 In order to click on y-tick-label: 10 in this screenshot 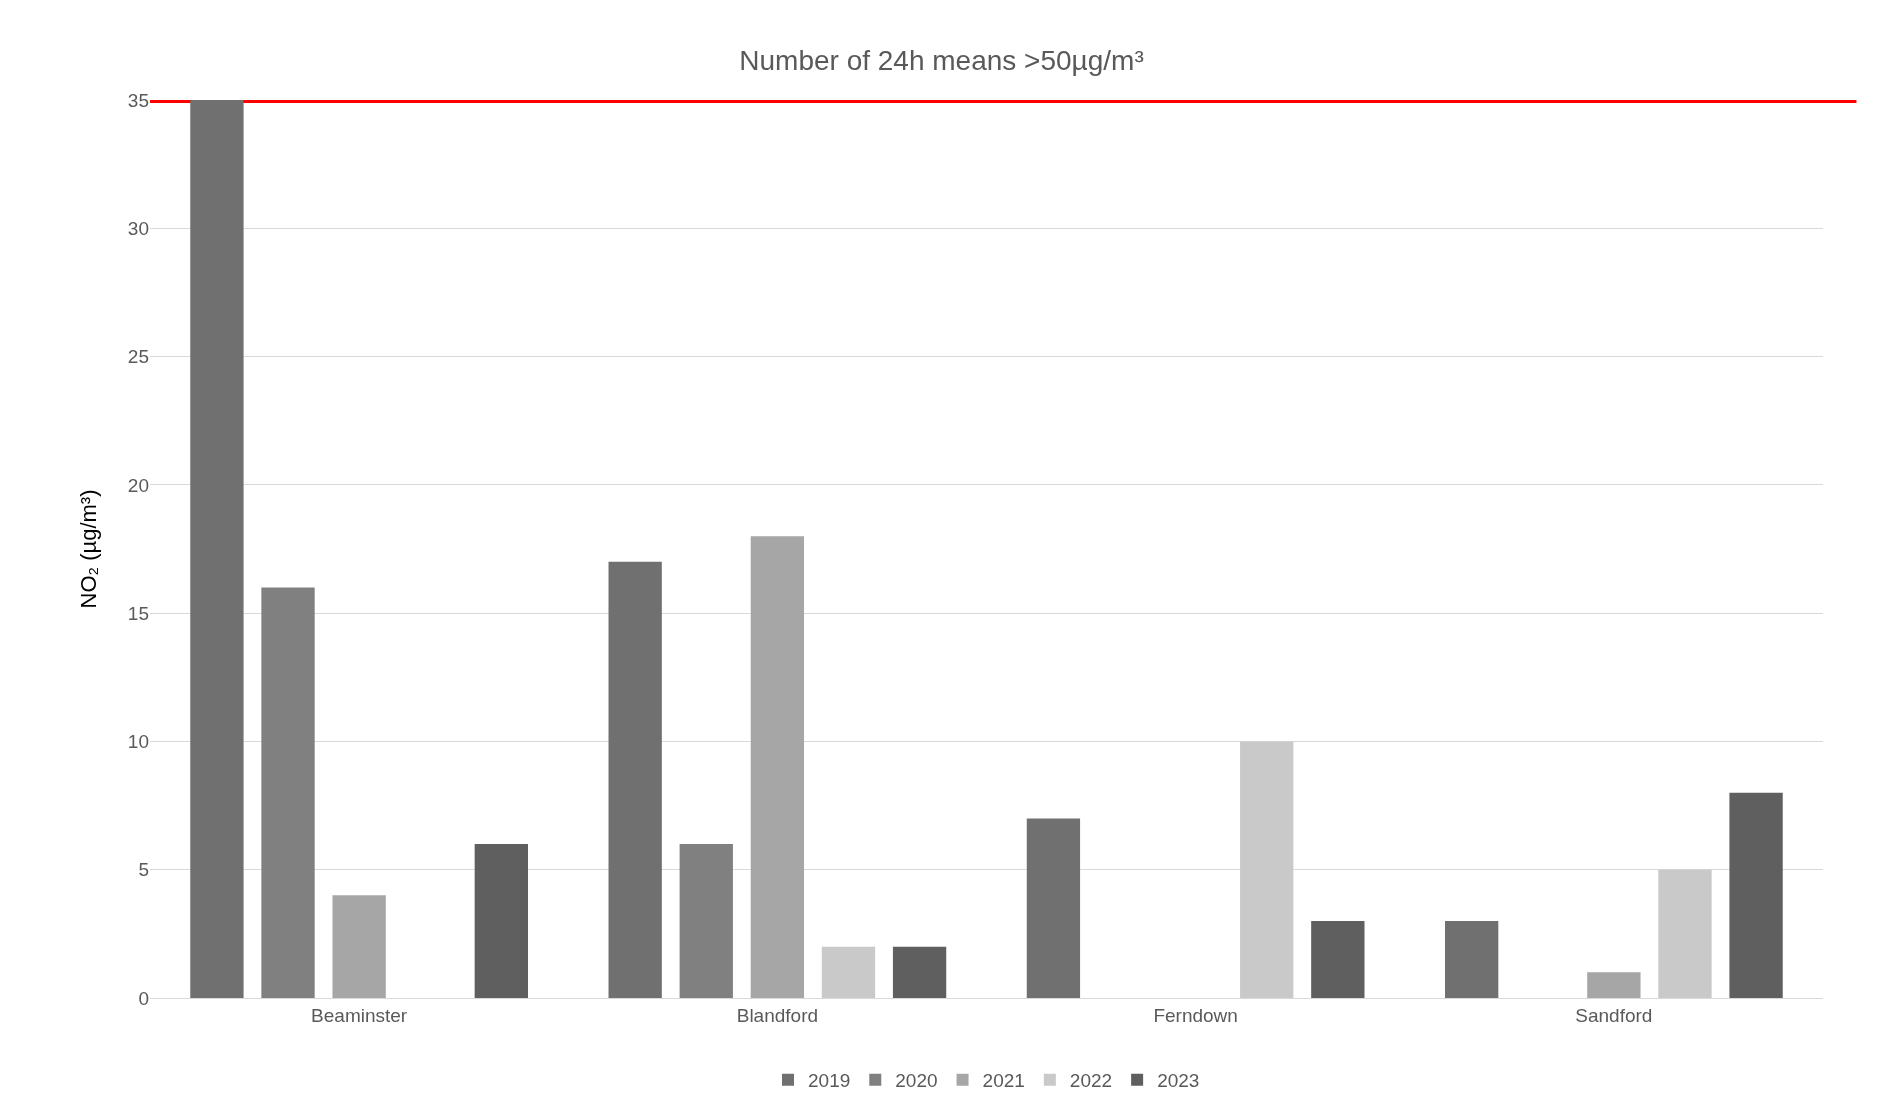, I will do `click(138, 742)`.